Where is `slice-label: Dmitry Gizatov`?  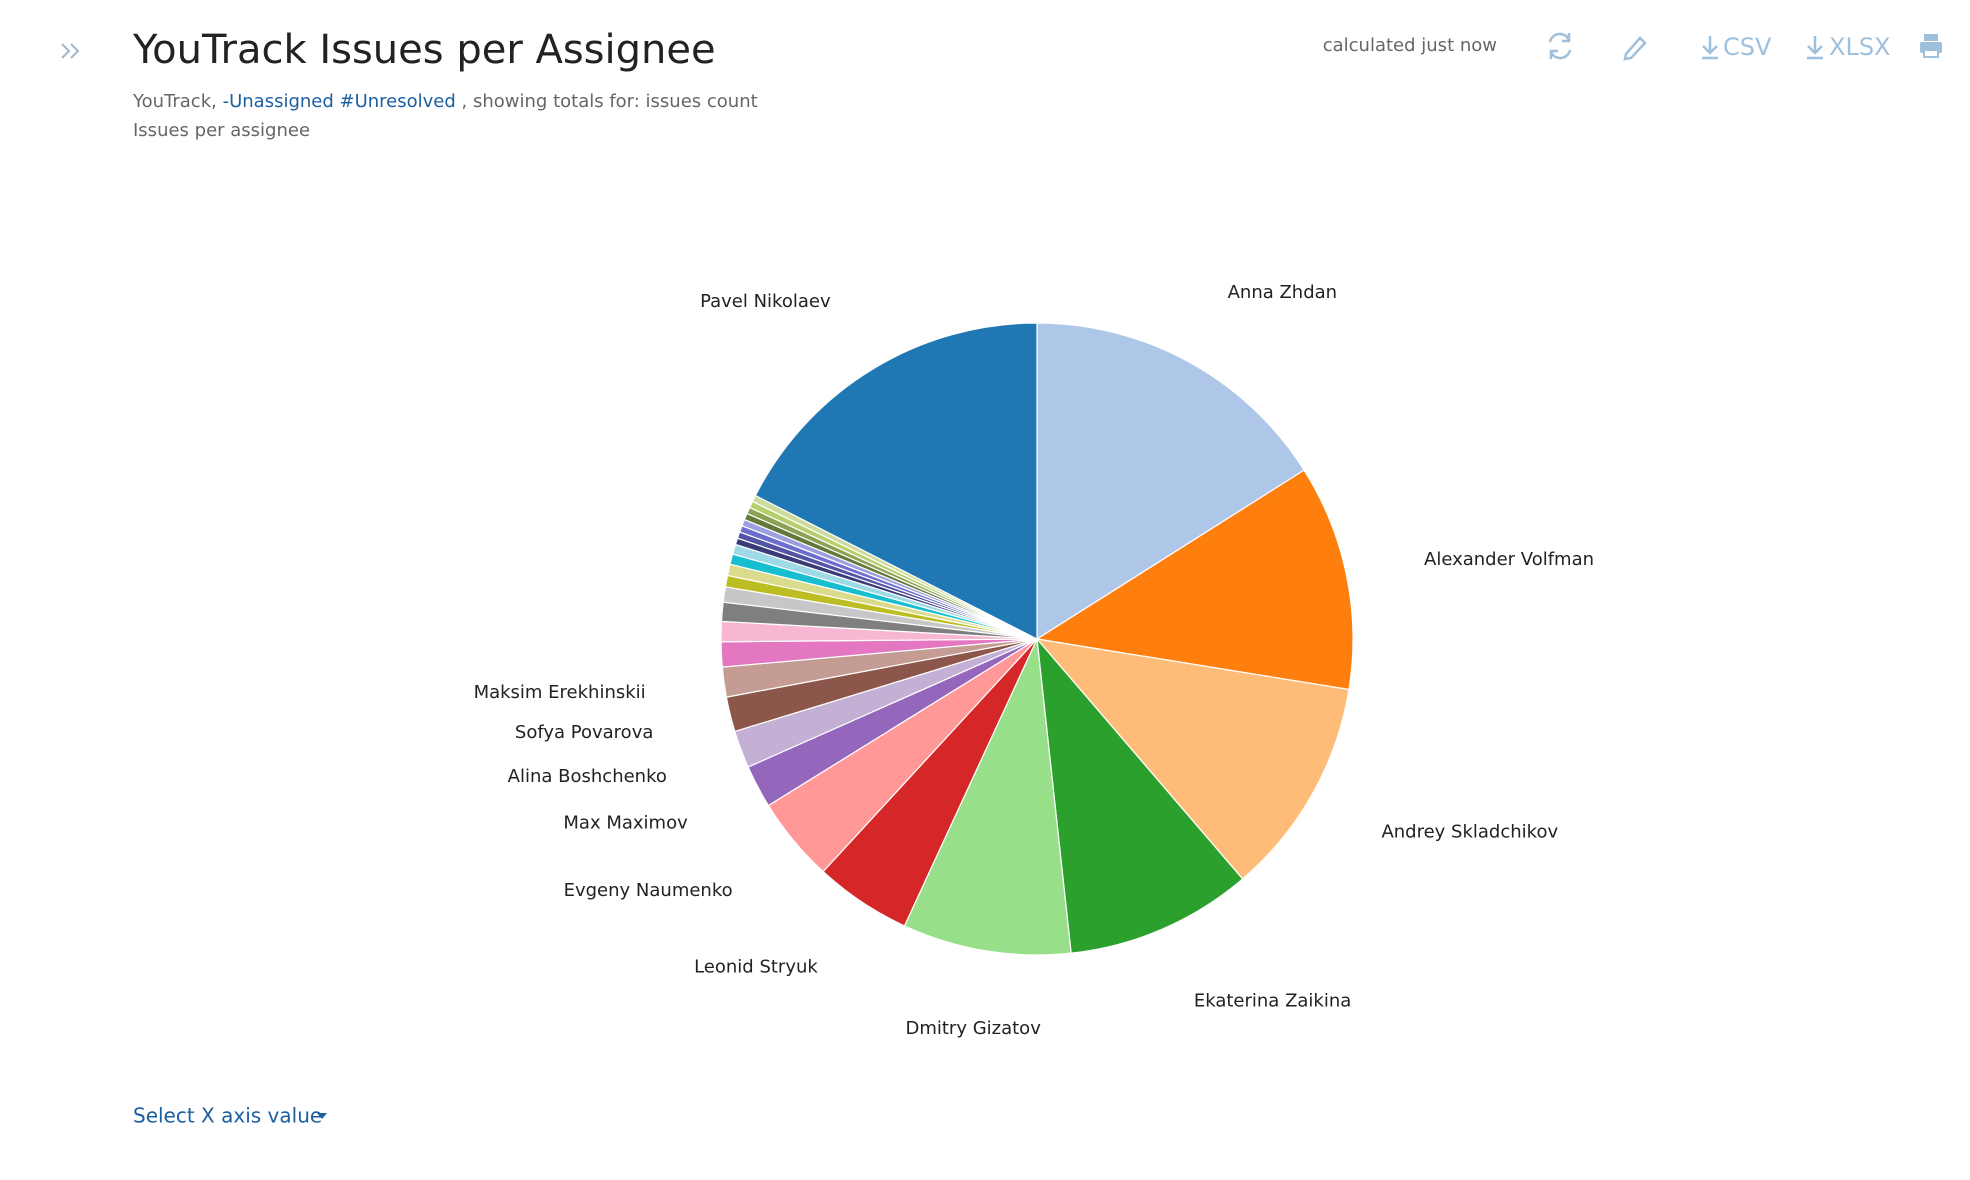
slice-label: Dmitry Gizatov is located at coordinates (973, 1028).